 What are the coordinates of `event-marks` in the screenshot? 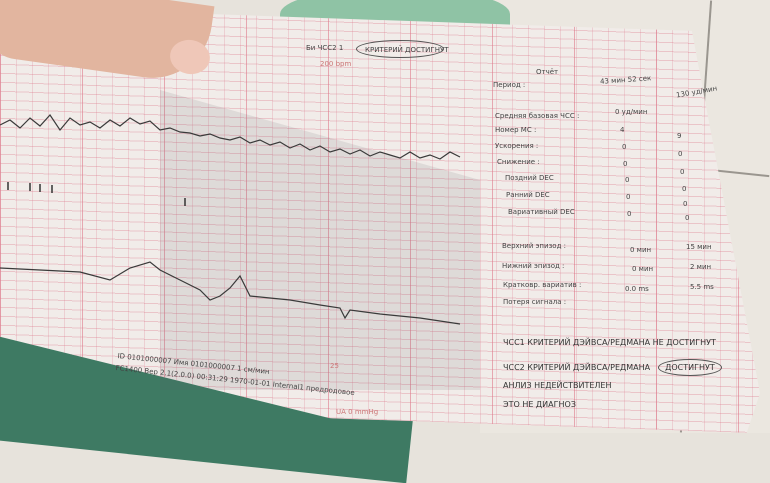 It's located at (96, 194).